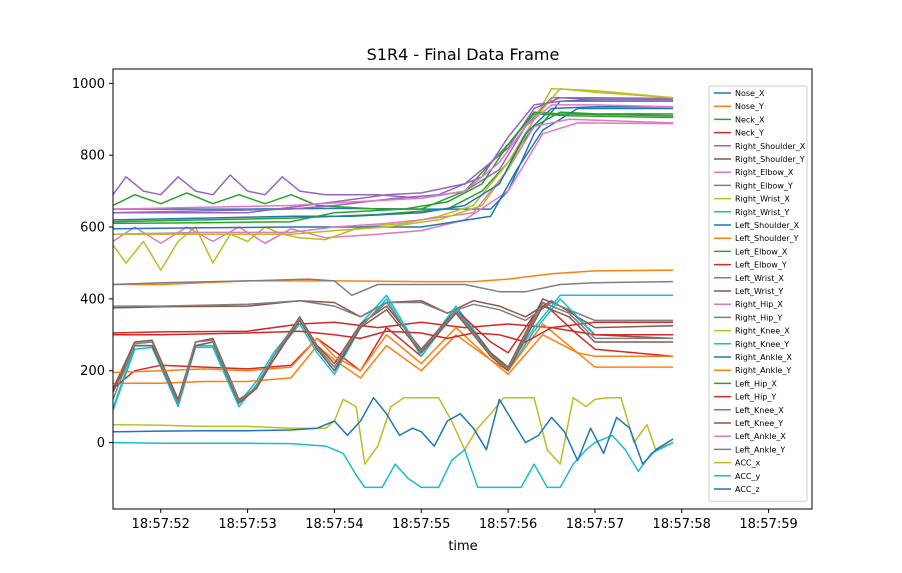 Image resolution: width=902 pixels, height=573 pixels. What do you see at coordinates (767, 225) in the screenshot?
I see `legend-entry: Left_Shoulder_X` at bounding box center [767, 225].